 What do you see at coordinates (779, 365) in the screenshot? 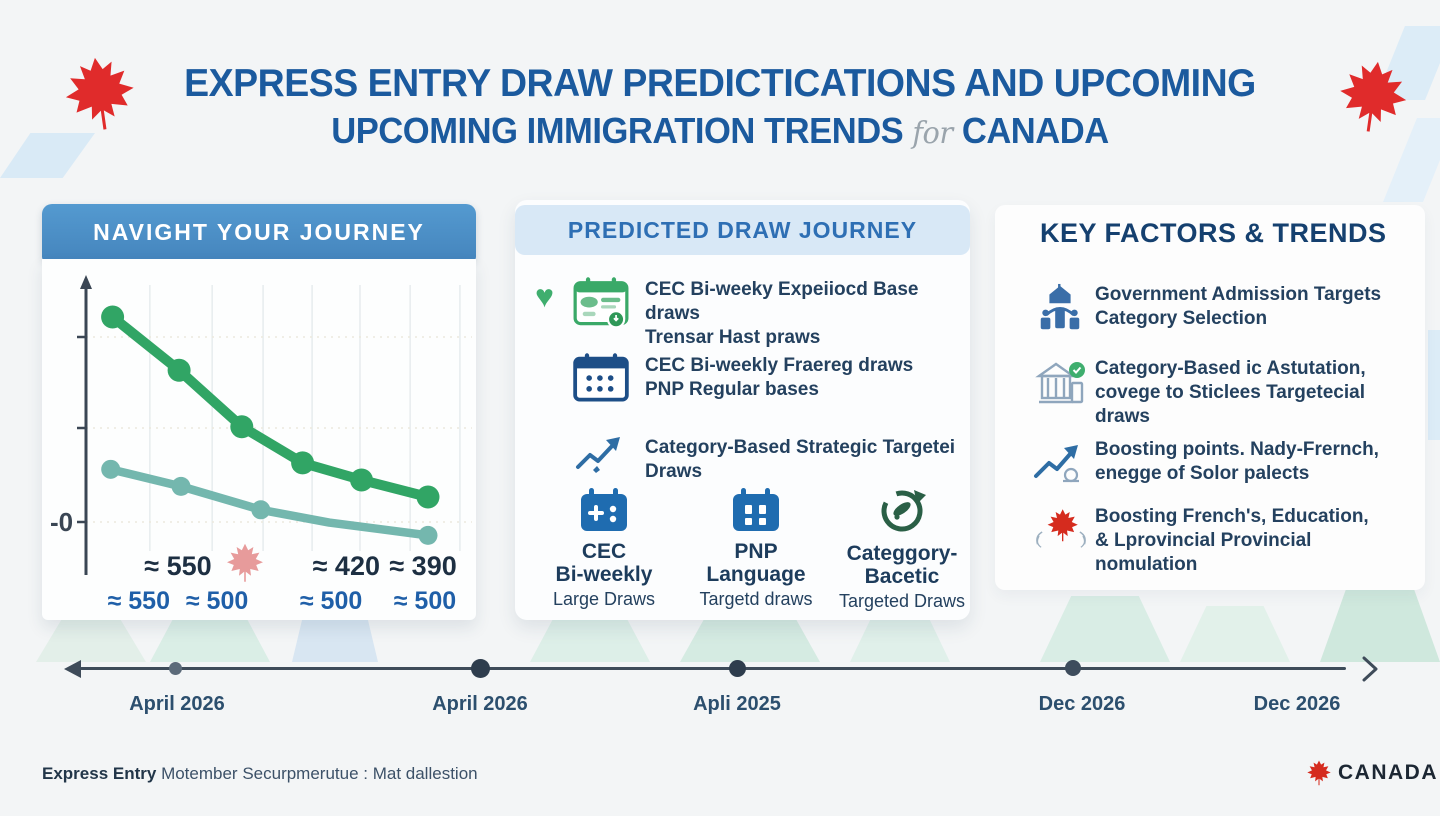
I see `item-line: CEC Bi-weekly Fraereg draws` at bounding box center [779, 365].